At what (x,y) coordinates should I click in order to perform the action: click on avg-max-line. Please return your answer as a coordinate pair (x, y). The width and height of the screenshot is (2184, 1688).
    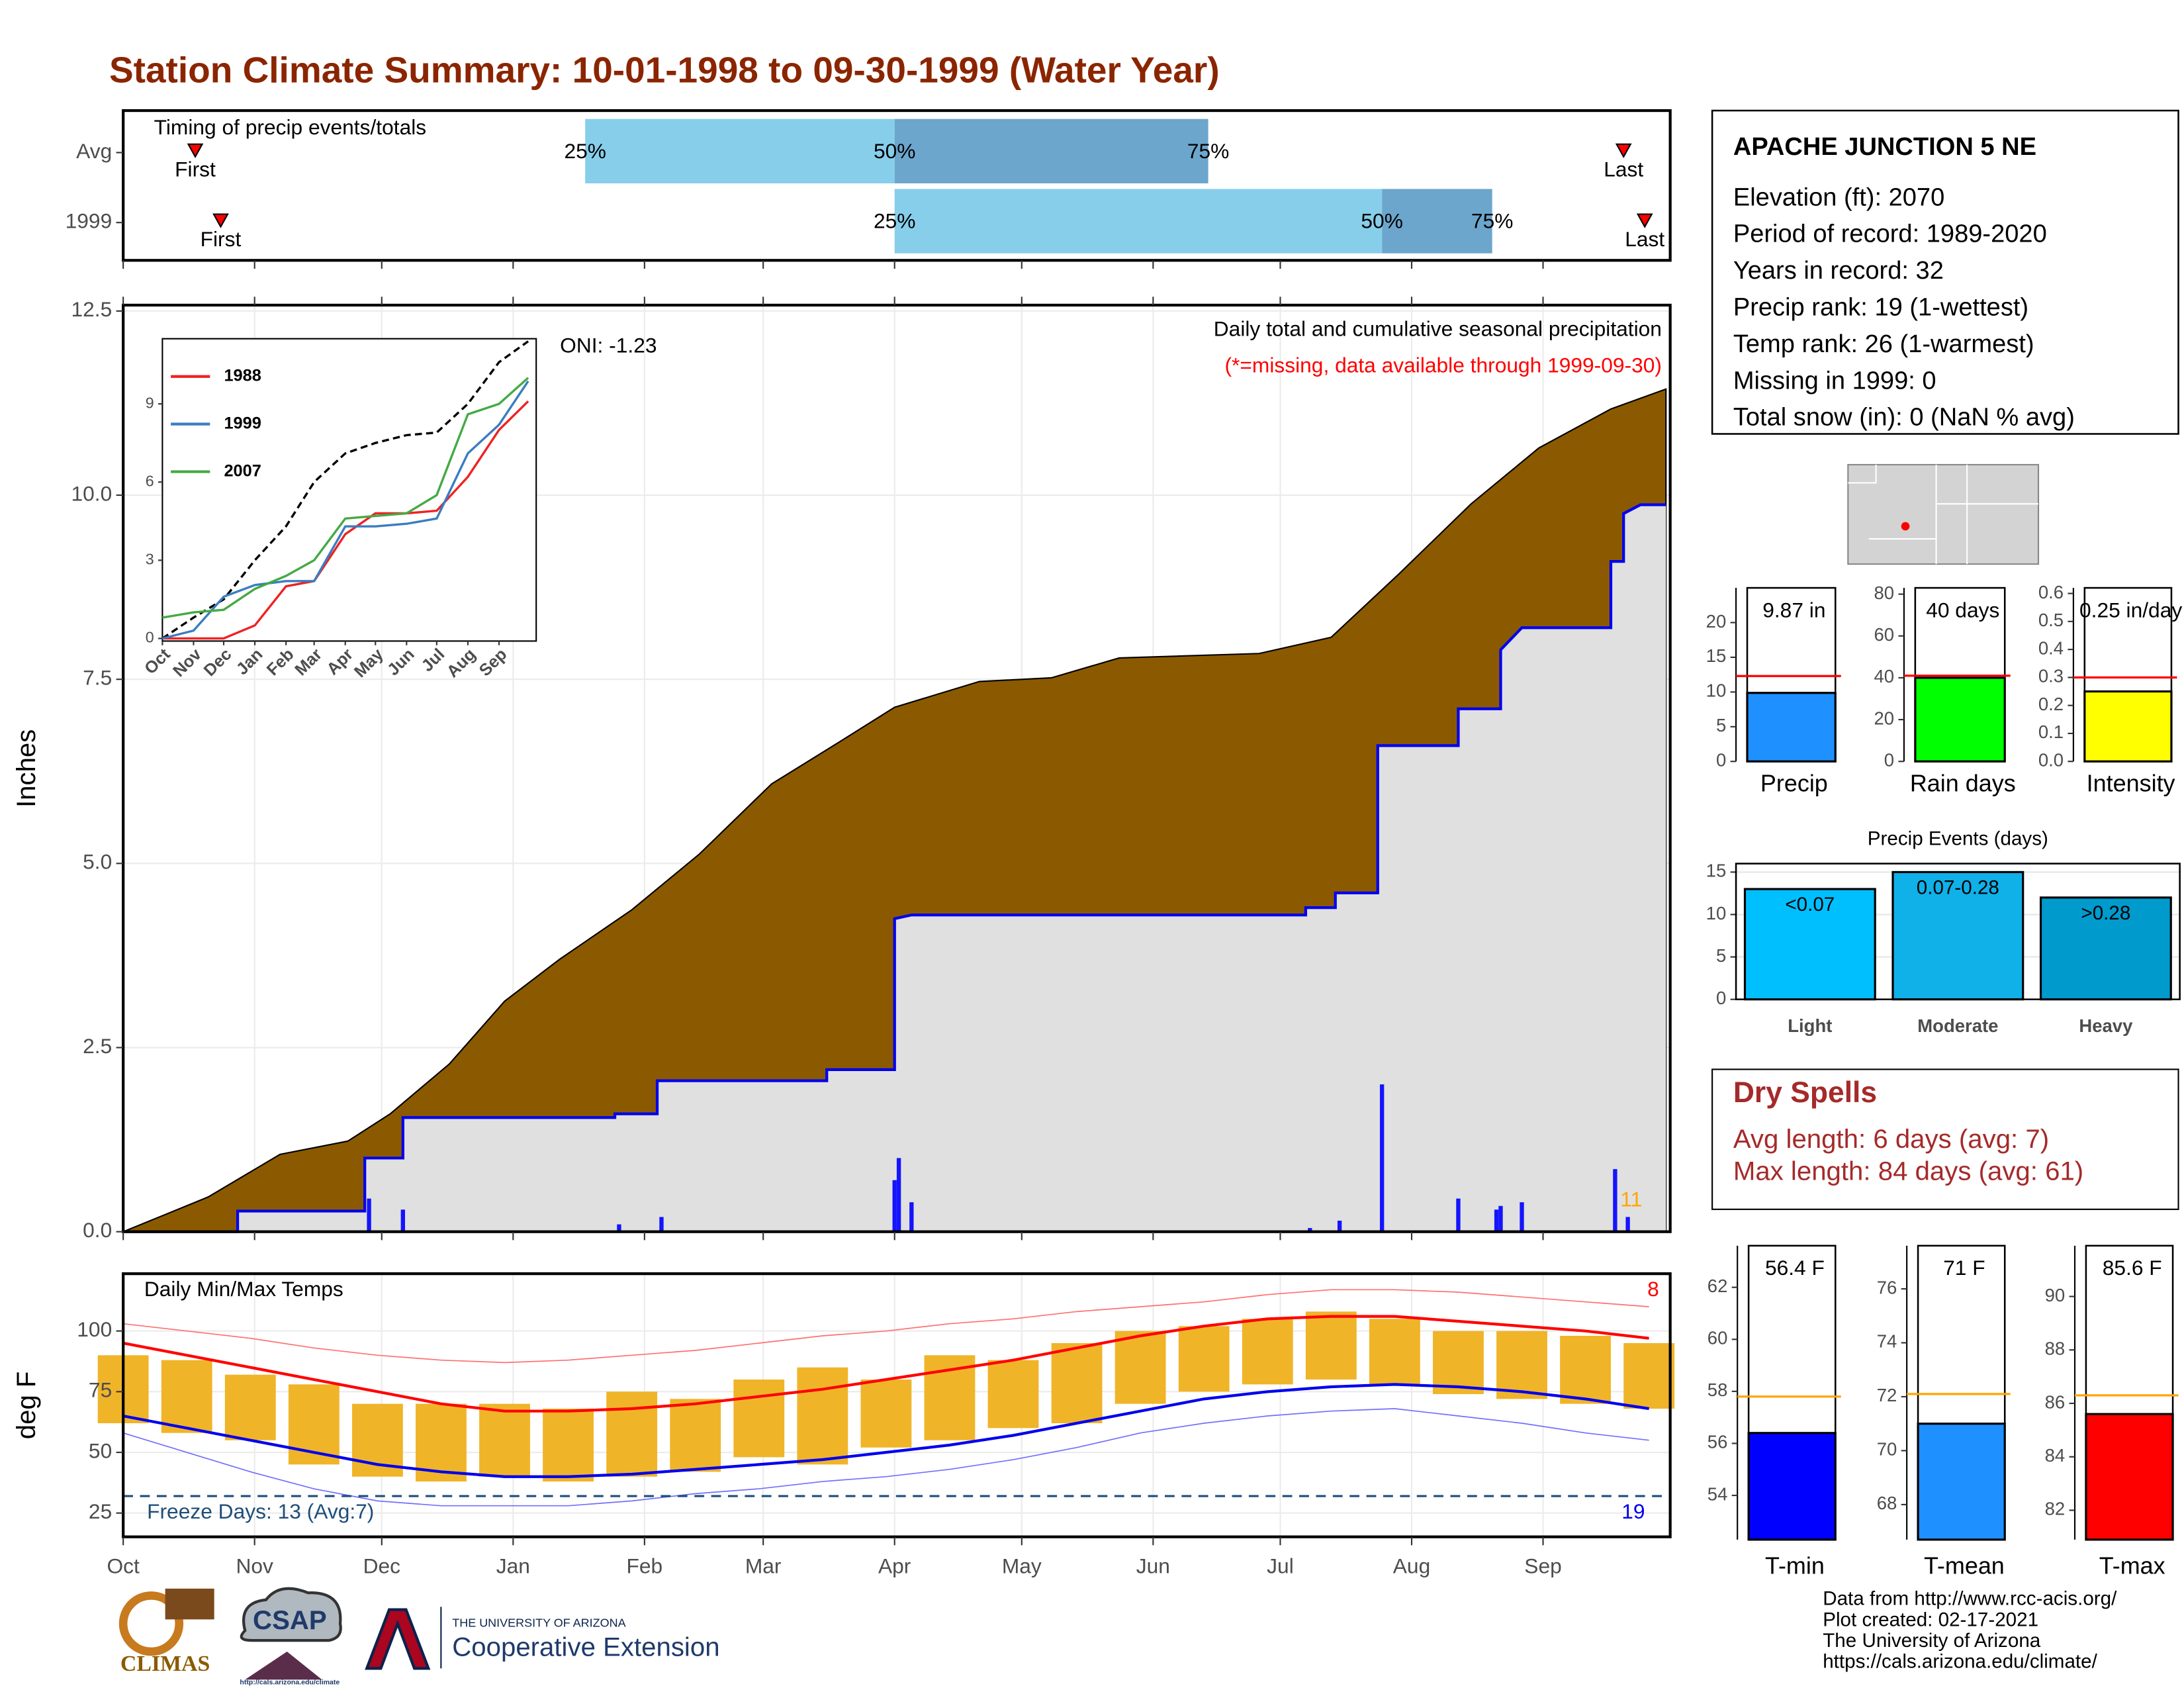
    Looking at the image, I should click on (886, 1364).